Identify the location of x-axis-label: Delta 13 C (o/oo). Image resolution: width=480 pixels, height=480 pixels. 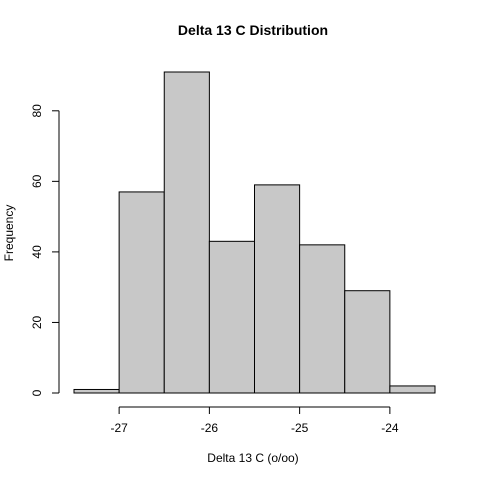
(252, 458).